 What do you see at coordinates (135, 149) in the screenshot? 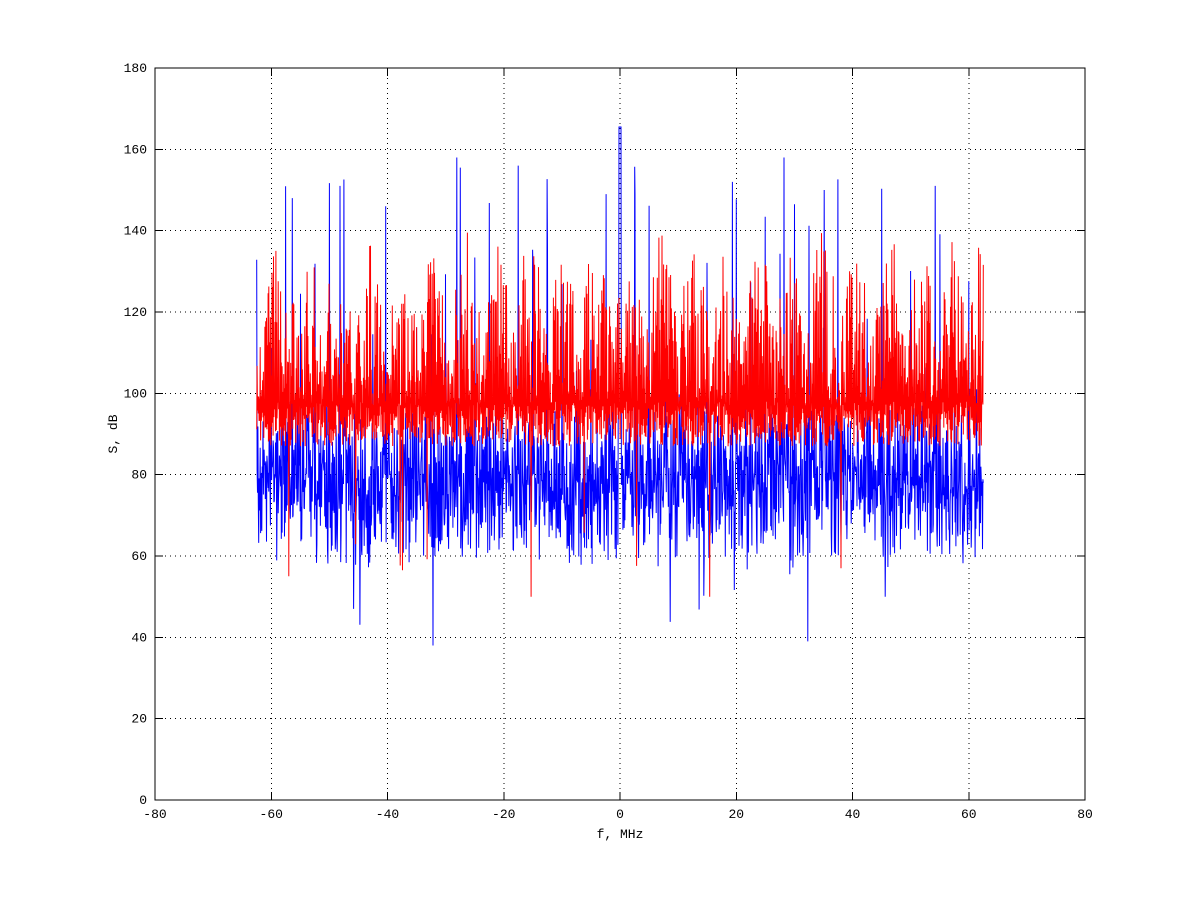
I see `y-tick-label: 160` at bounding box center [135, 149].